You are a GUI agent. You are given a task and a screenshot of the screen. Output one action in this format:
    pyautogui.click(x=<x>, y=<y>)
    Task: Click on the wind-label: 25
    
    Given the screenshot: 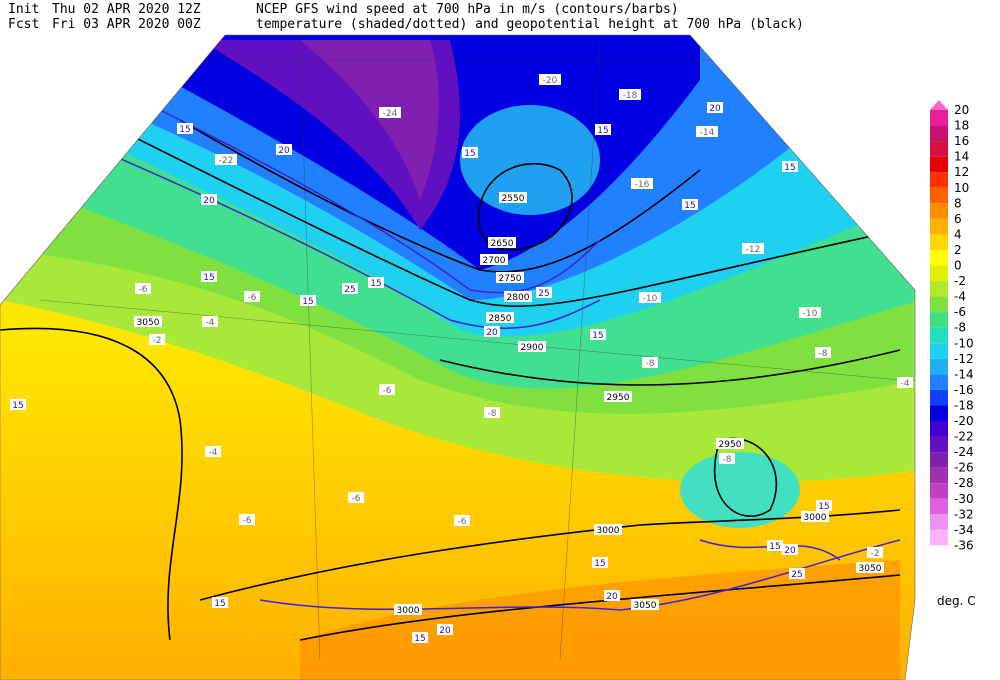 What is the action you would take?
    pyautogui.click(x=349, y=290)
    